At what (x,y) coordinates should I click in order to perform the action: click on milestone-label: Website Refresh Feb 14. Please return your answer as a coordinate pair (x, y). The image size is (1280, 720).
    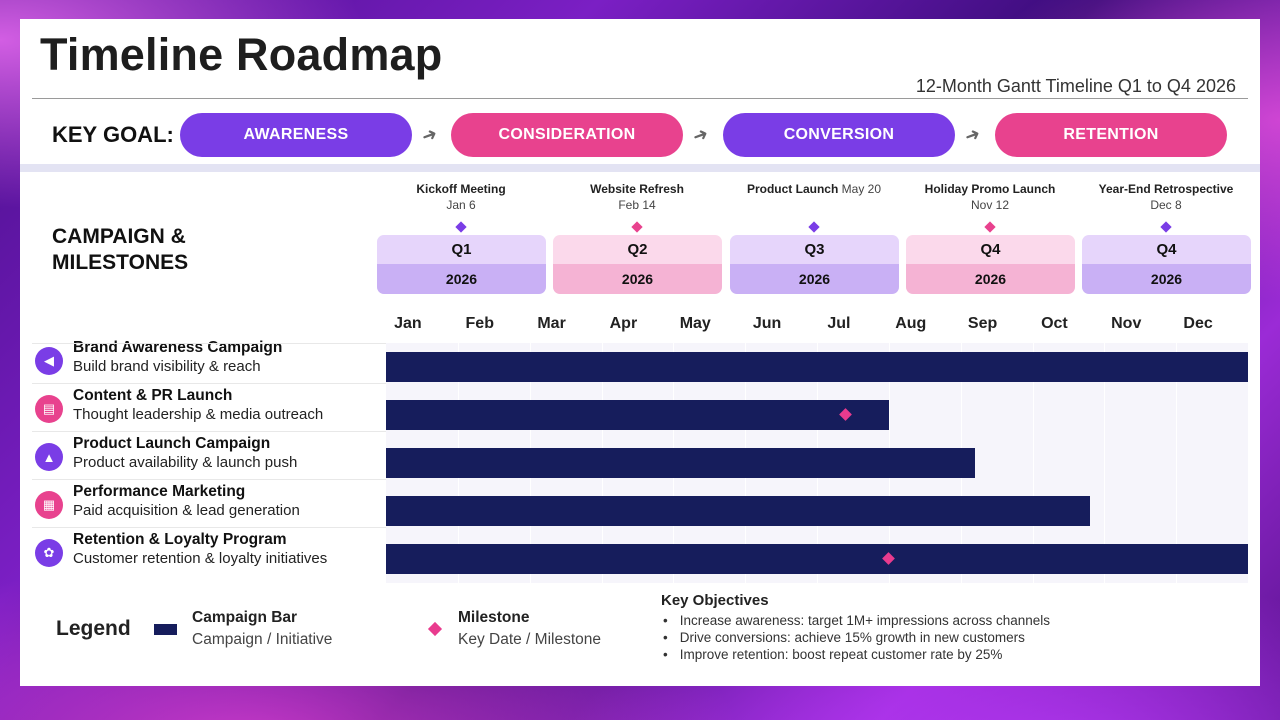
    Looking at the image, I should click on (637, 197).